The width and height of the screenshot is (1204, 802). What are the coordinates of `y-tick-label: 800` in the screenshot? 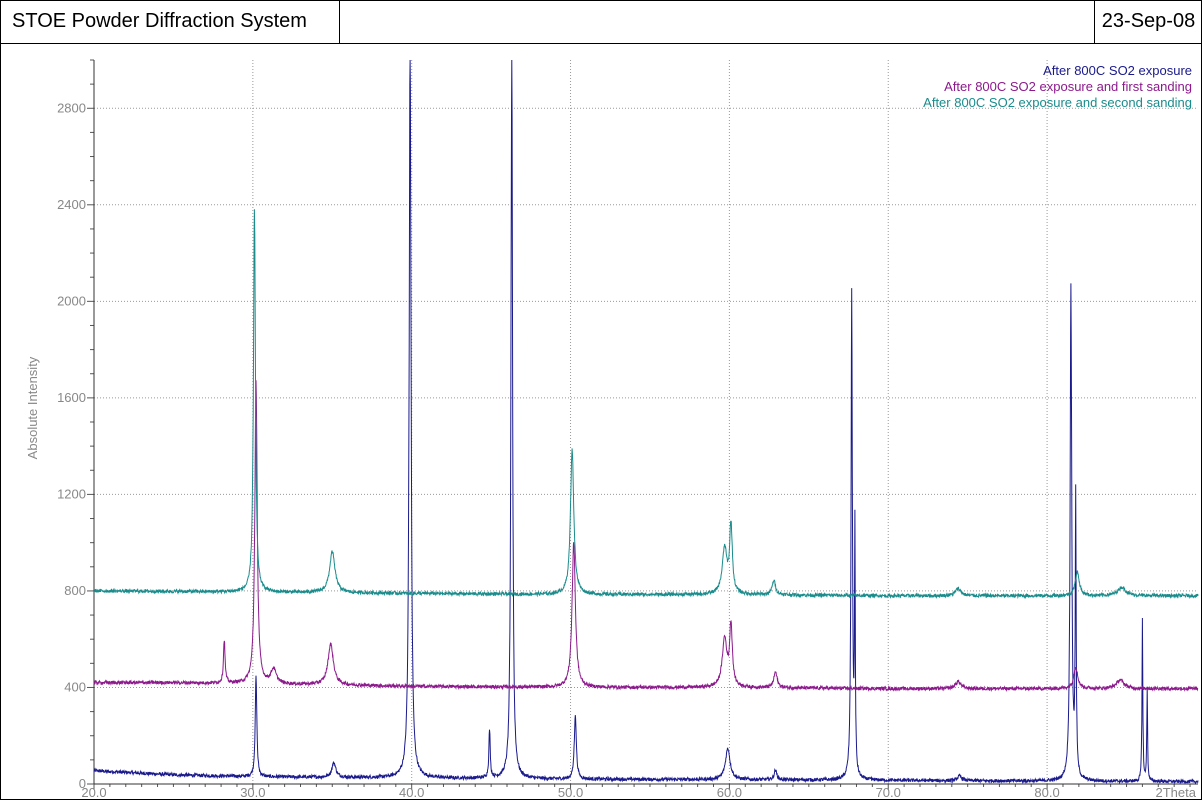 It's located at (75, 590).